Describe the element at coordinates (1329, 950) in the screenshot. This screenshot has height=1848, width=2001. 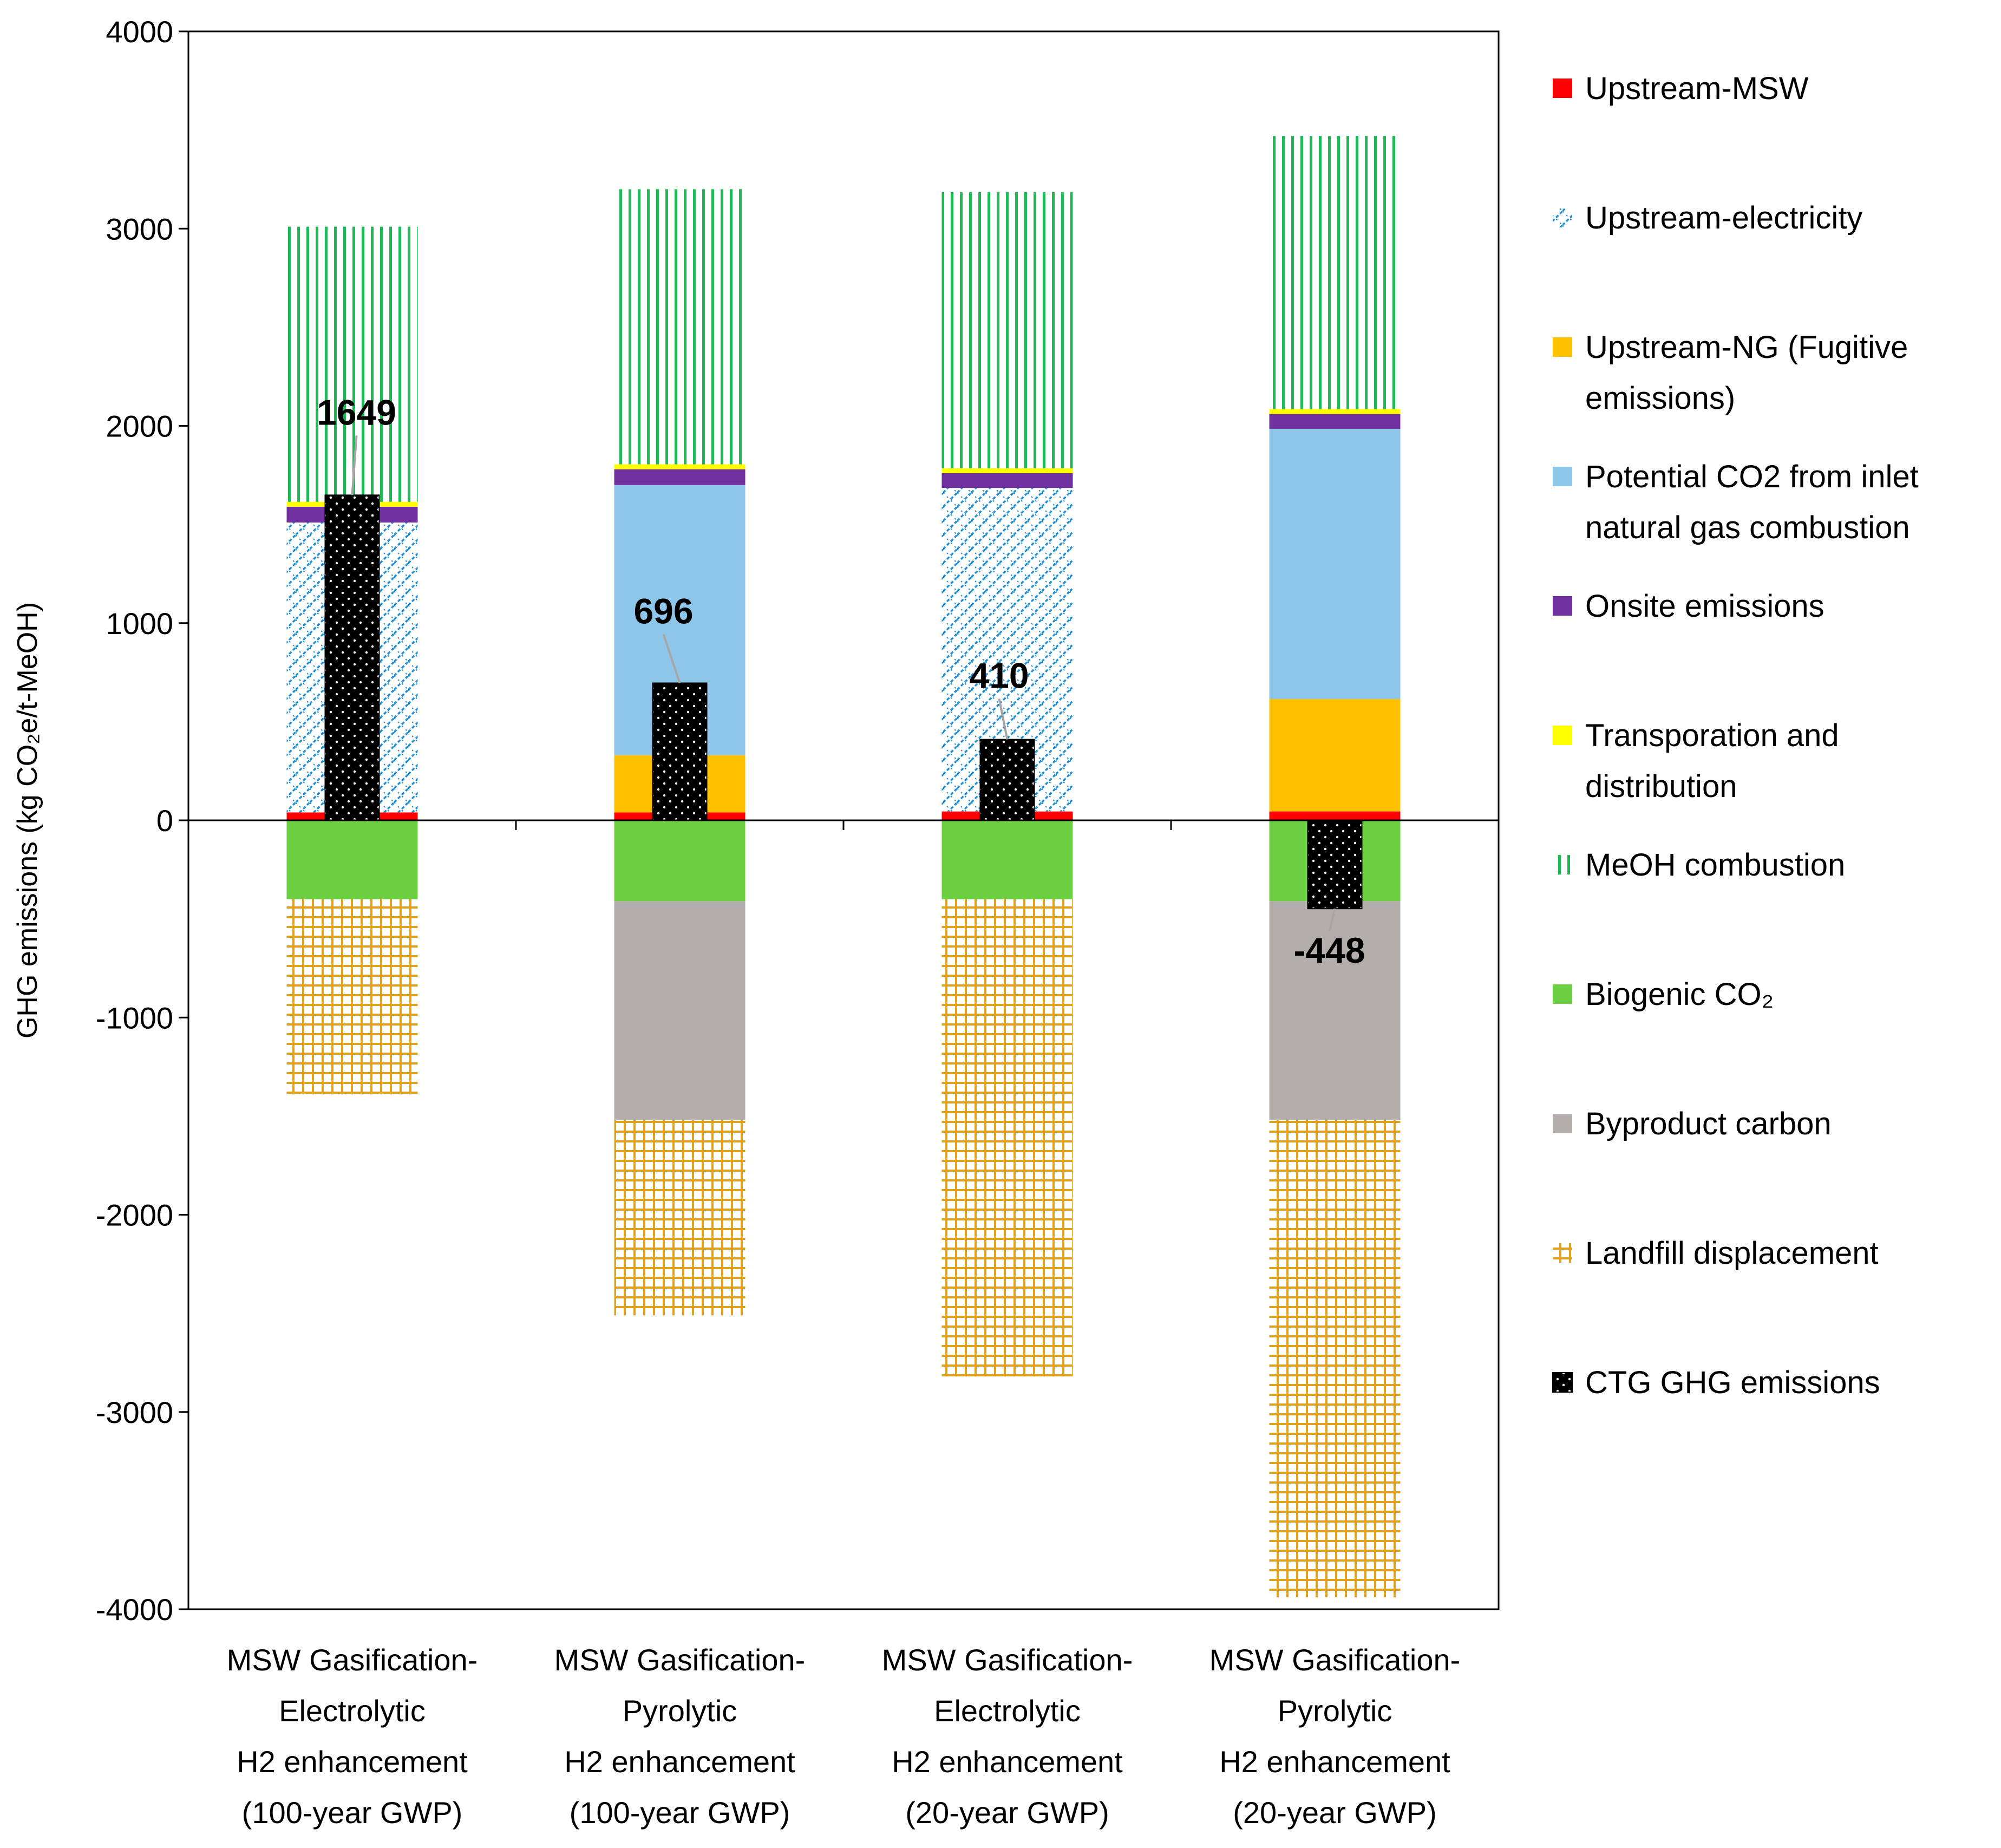
I see `data-label-4: -448` at that location.